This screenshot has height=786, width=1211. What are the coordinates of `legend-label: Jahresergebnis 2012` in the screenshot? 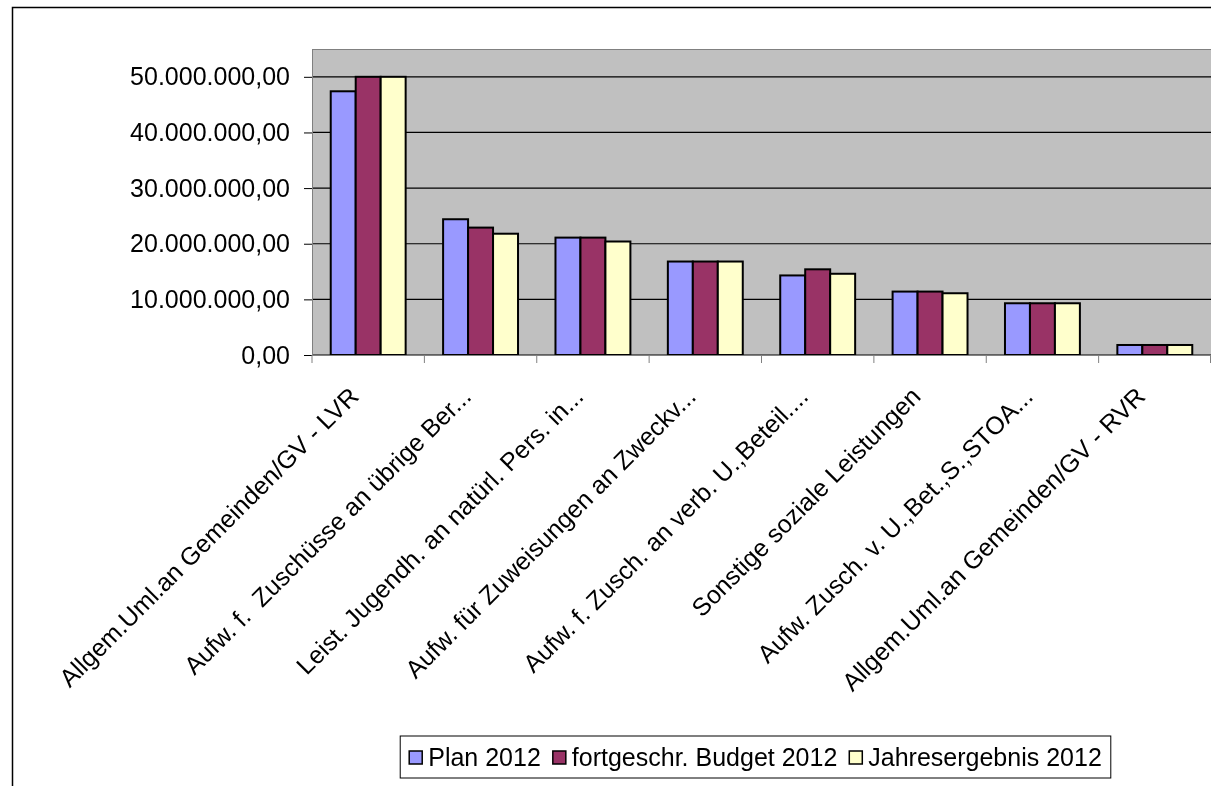 It's located at (985, 756).